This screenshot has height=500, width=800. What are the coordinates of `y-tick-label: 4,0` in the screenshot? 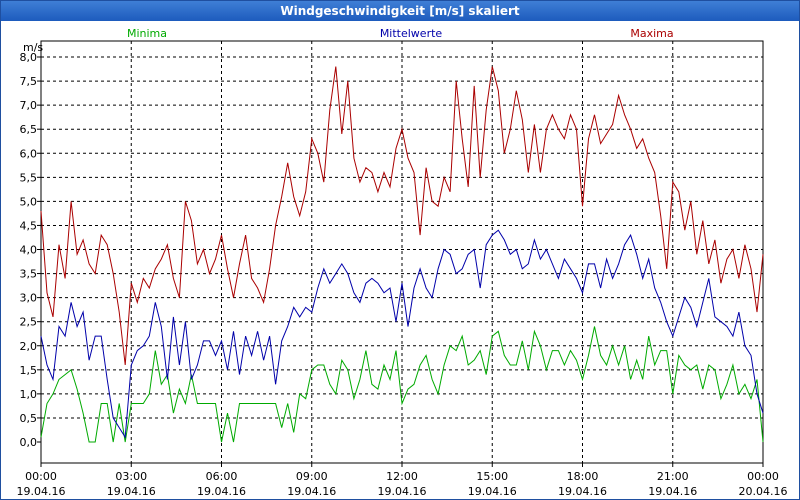 It's located at (29, 250).